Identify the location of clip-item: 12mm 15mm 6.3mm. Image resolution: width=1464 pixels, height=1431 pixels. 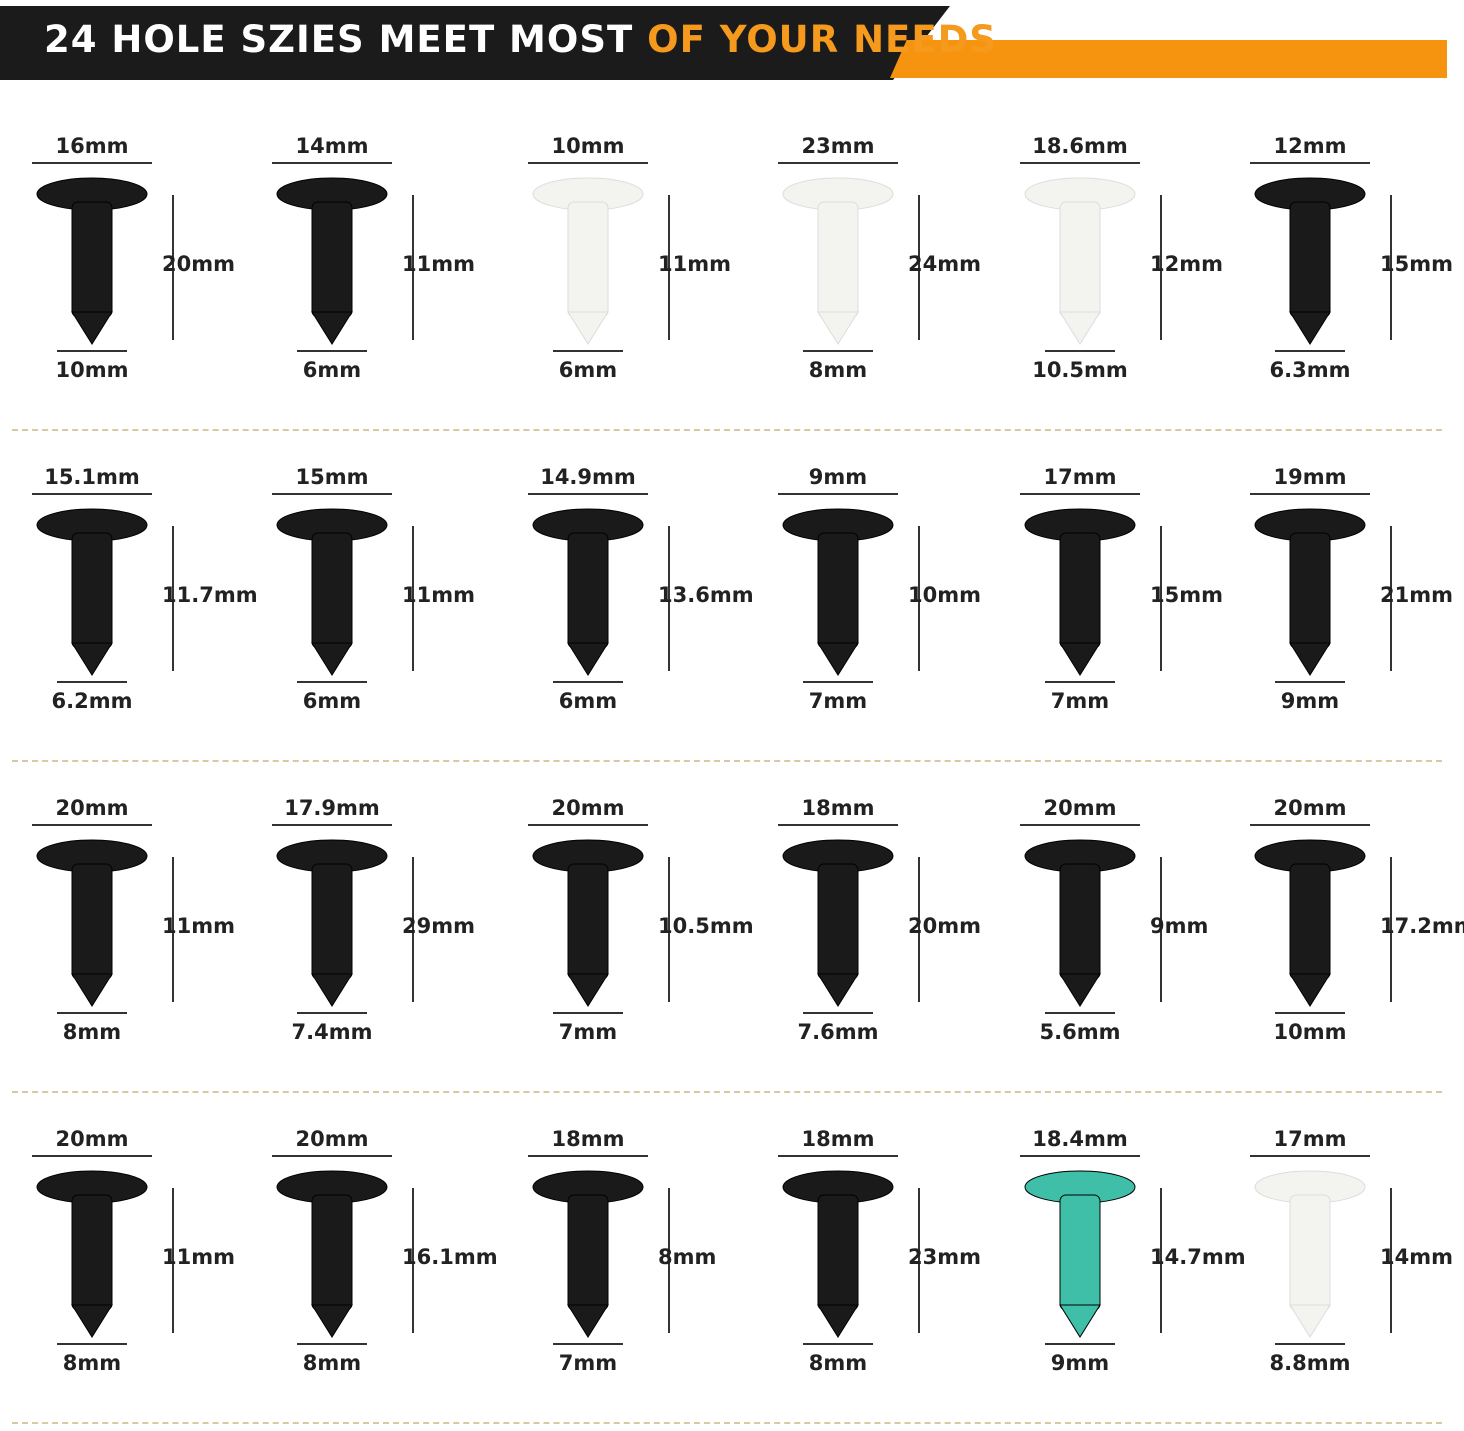
(1347, 265).